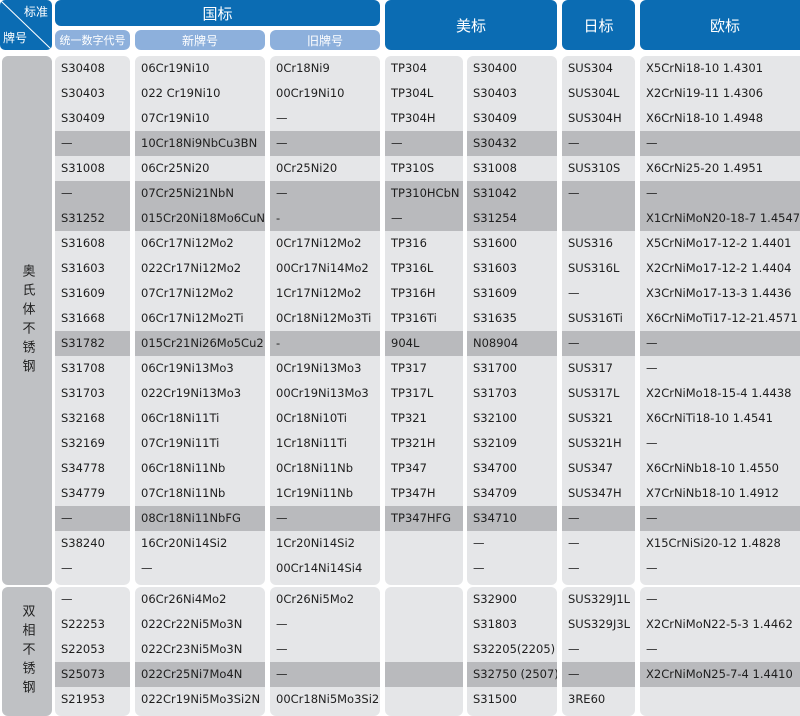  What do you see at coordinates (83, 118) in the screenshot?
I see `table-cell-unified-code: S30409` at bounding box center [83, 118].